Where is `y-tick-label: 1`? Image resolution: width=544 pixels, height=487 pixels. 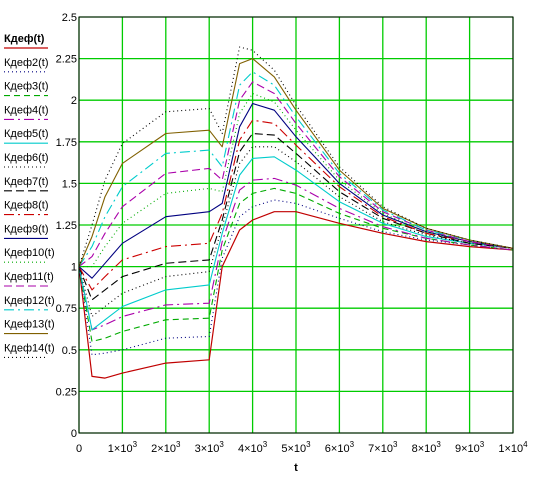 y-tick-label: 1 is located at coordinates (74, 268).